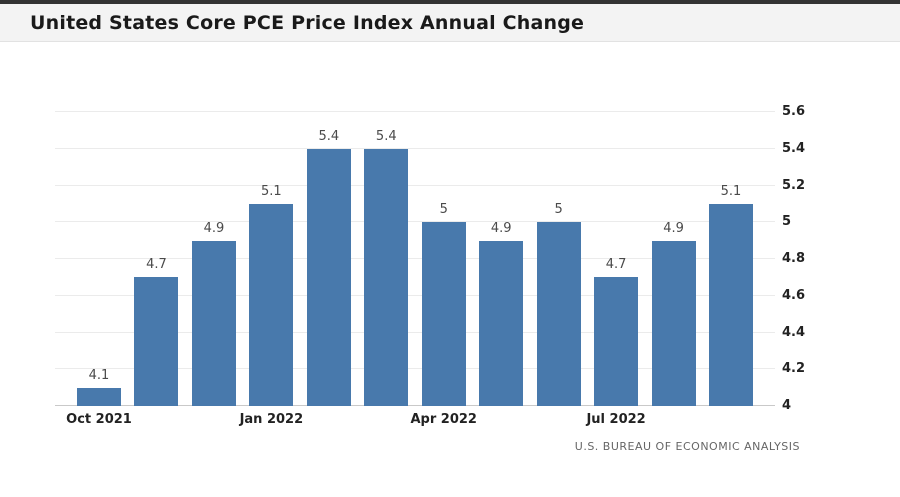  I want to click on y-tick-label: 4.8, so click(794, 258).